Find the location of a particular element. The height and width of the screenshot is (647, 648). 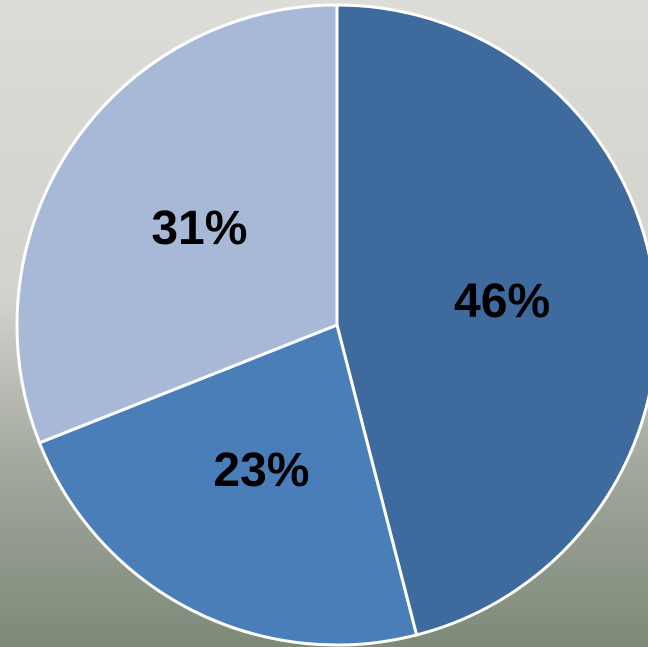

data-label: 23% is located at coordinates (261, 470).